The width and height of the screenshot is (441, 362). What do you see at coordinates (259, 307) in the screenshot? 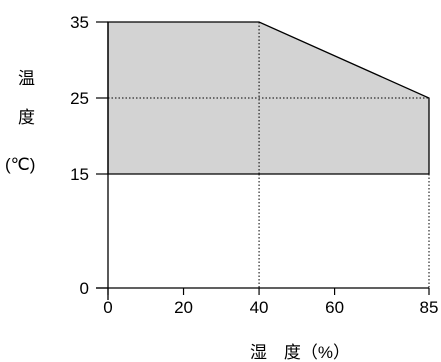
I see `x-tick-label: 40` at bounding box center [259, 307].